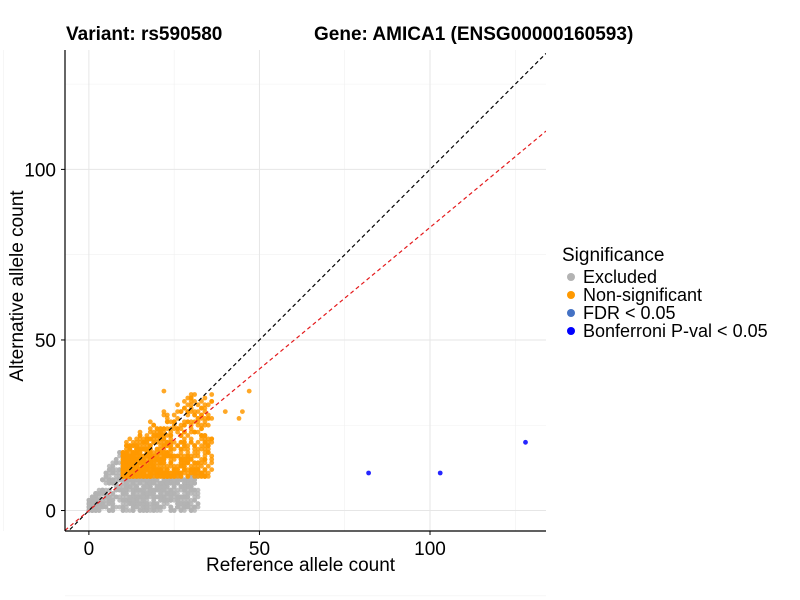 The image size is (800, 600). I want to click on variant-title: Variant: rs590580, so click(144, 34).